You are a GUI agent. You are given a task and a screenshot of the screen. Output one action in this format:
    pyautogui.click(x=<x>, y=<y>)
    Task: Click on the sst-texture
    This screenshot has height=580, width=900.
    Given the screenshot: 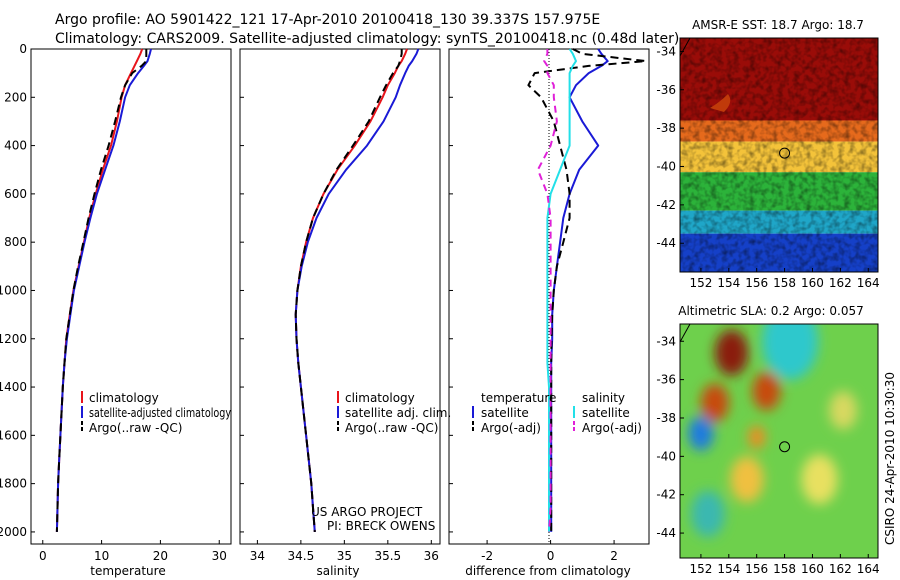 What is the action you would take?
    pyautogui.click(x=779, y=155)
    